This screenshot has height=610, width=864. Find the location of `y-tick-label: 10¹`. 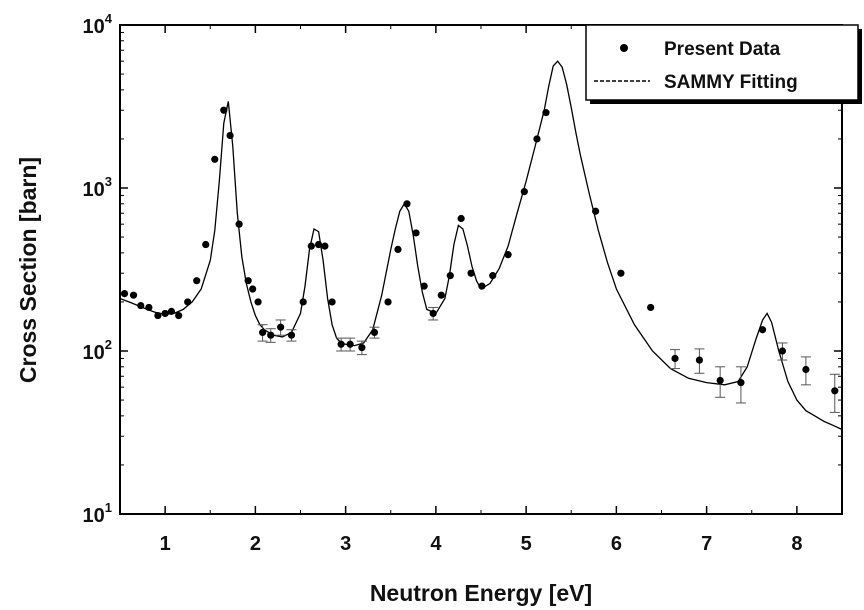

y-tick-label: 10¹ is located at coordinates (97, 513).